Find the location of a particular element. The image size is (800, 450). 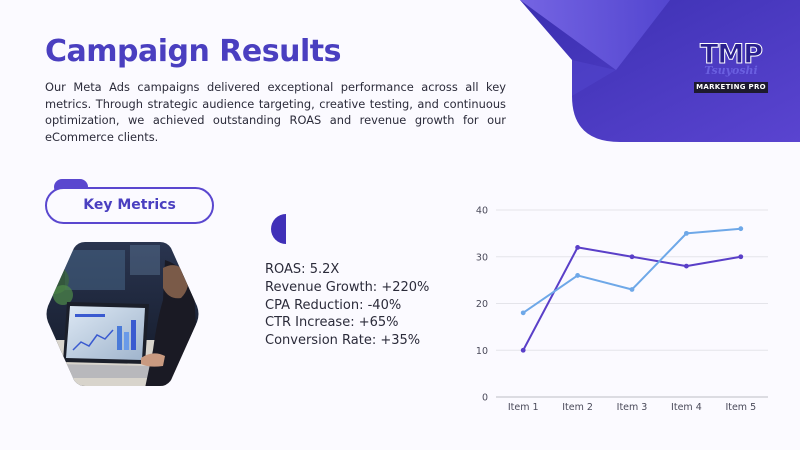

y-tick-label: 20 is located at coordinates (482, 304).